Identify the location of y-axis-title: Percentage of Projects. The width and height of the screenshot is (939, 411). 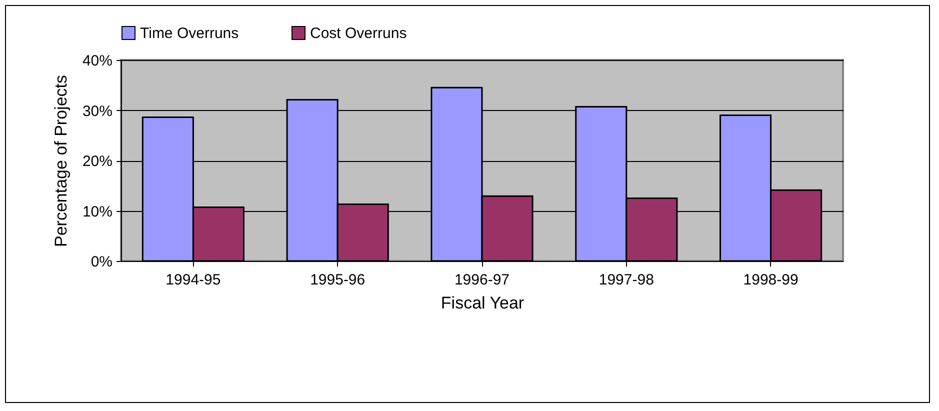
(60, 161).